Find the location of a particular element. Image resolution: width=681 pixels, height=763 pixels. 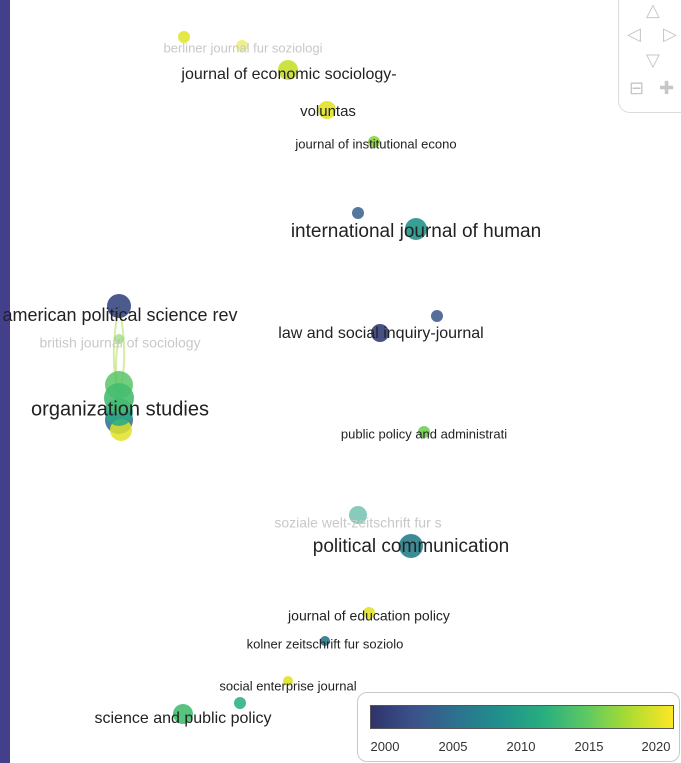

journal-label-lsi: law and social inquiry-journal is located at coordinates (380, 333).